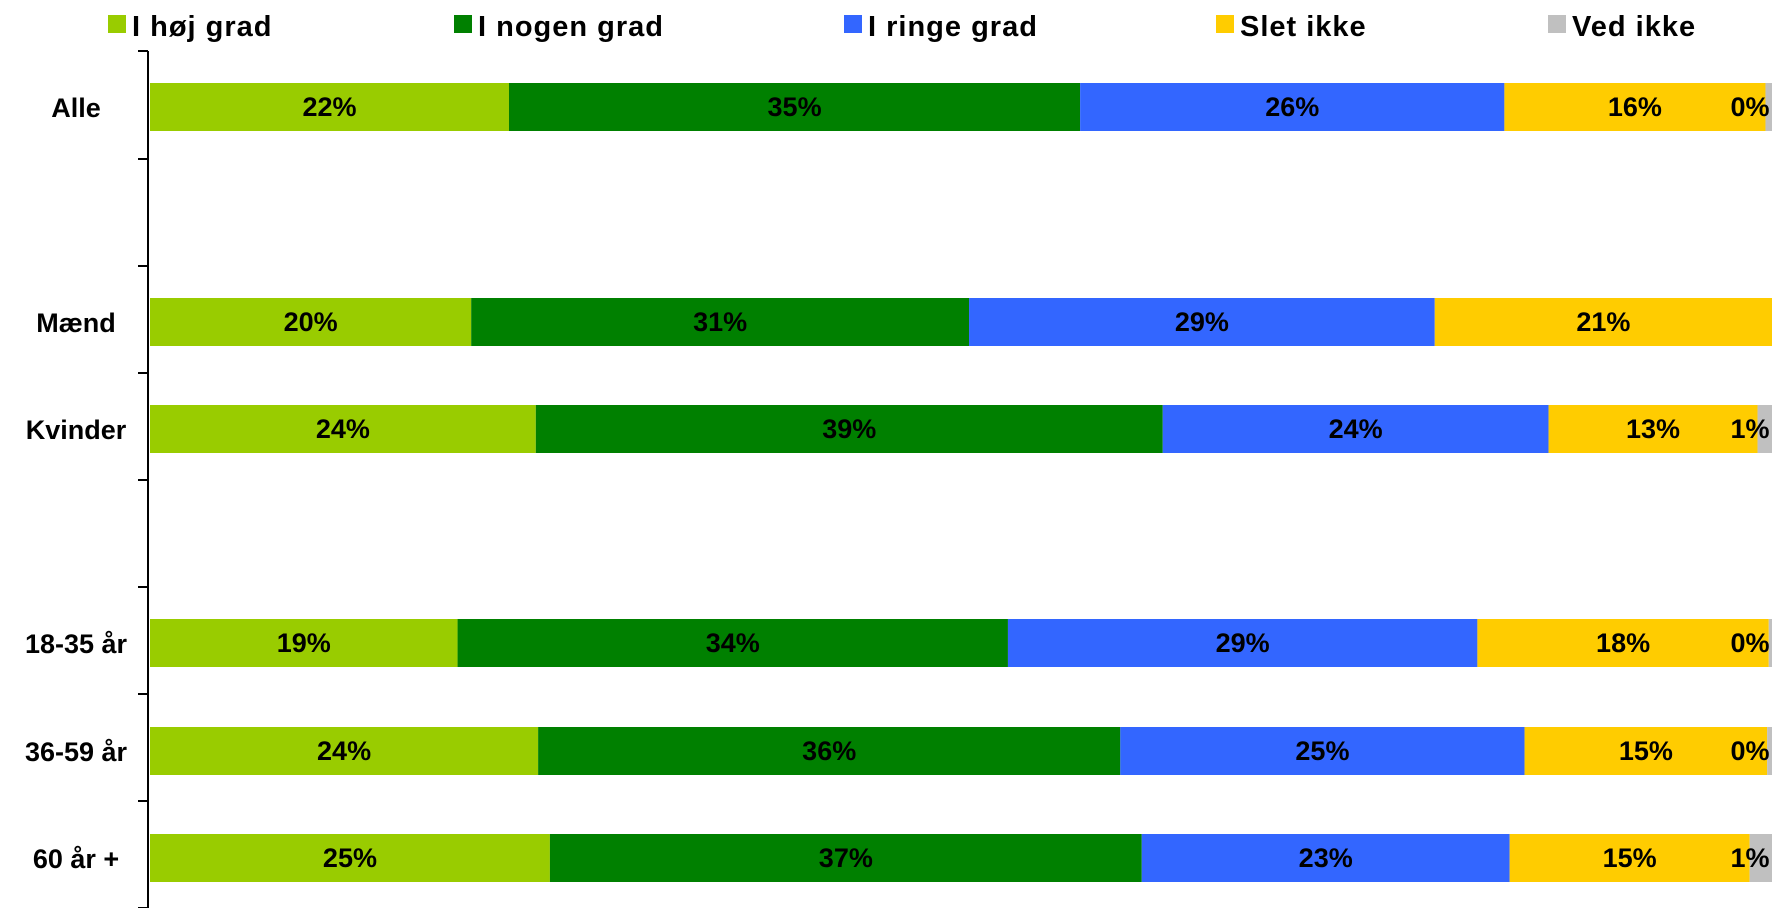 The image size is (1792, 908). Describe the element at coordinates (76, 752) in the screenshot. I see `category-label: 36-59 år` at that location.